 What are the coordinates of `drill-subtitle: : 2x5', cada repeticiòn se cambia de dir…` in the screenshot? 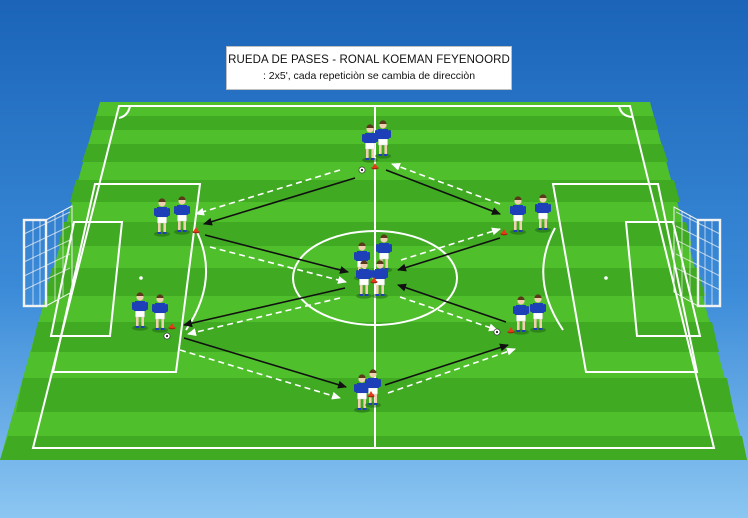 It's located at (369, 76).